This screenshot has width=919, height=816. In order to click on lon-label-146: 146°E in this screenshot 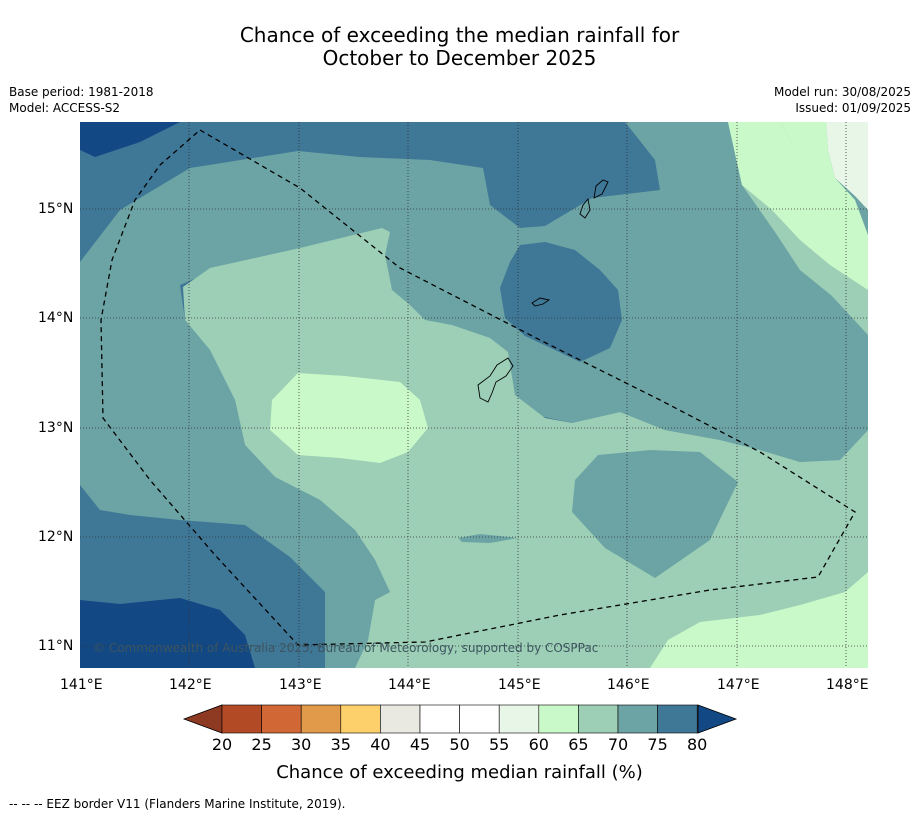, I will do `click(628, 685)`.